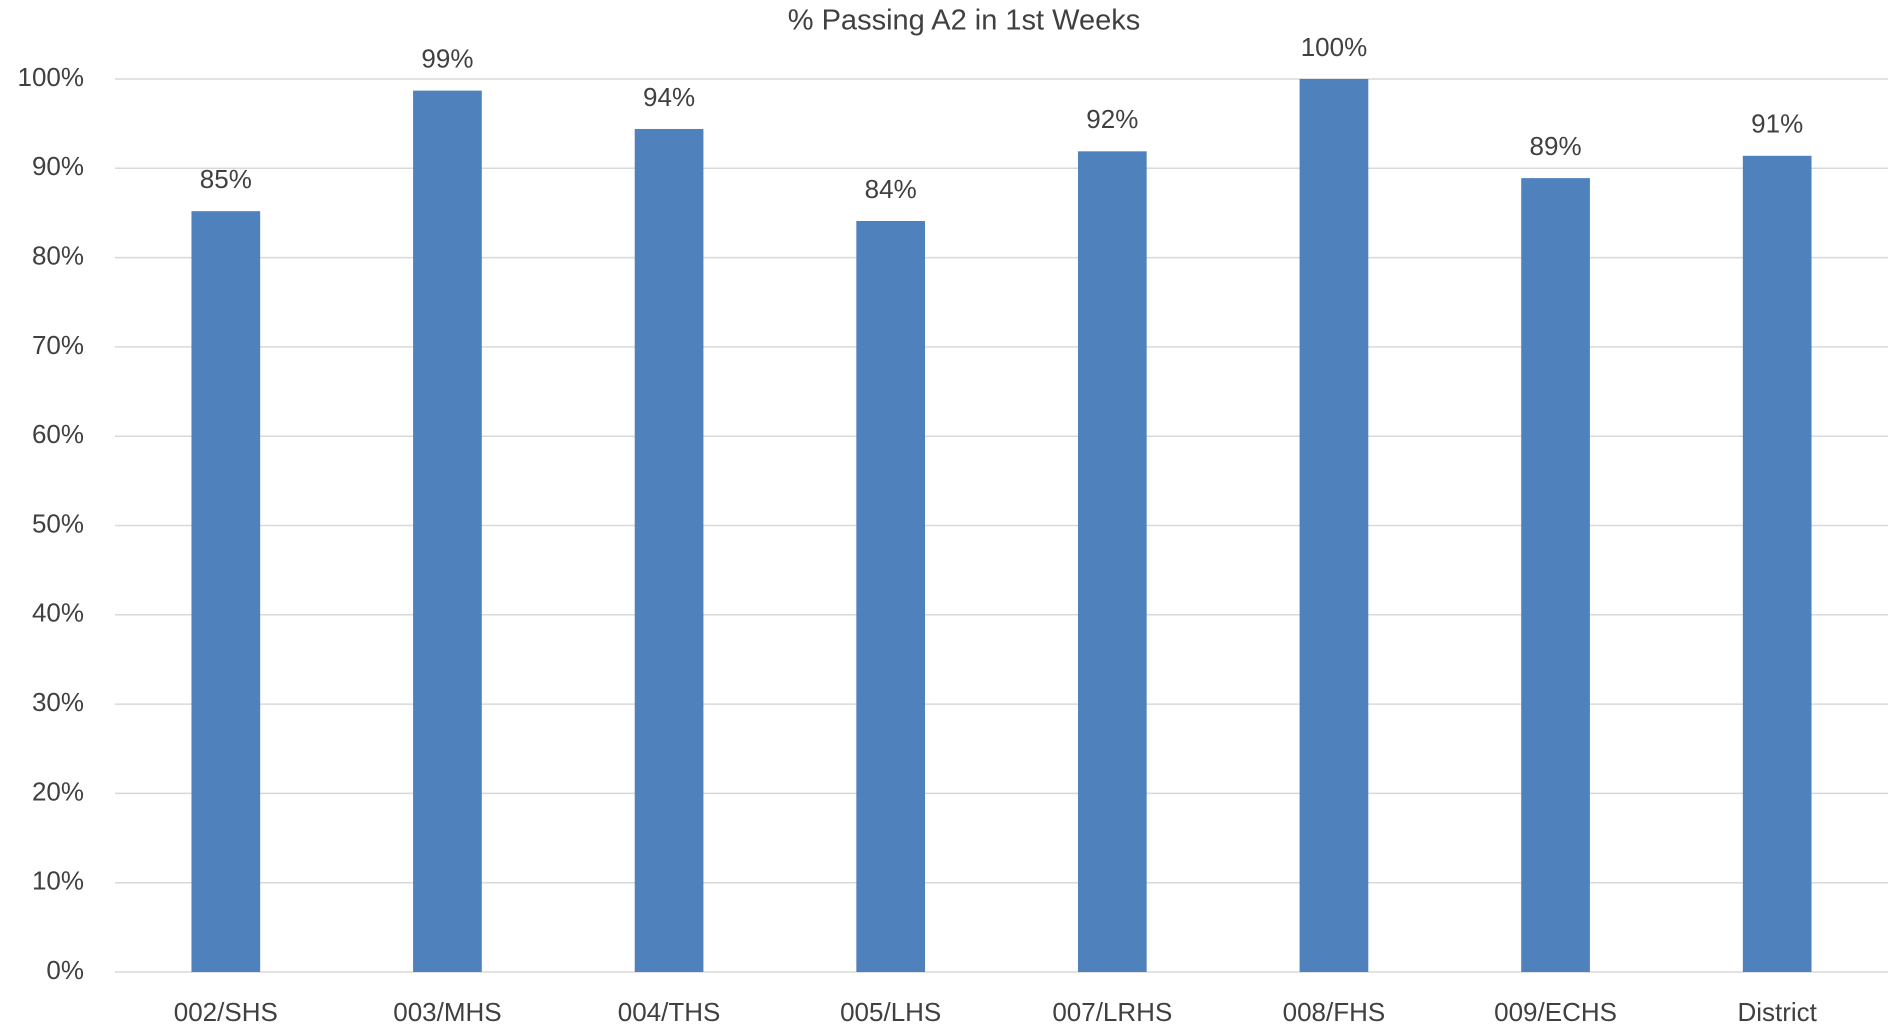 The height and width of the screenshot is (1028, 1888). Describe the element at coordinates (58, 613) in the screenshot. I see `y-tick-label: 40%` at that location.